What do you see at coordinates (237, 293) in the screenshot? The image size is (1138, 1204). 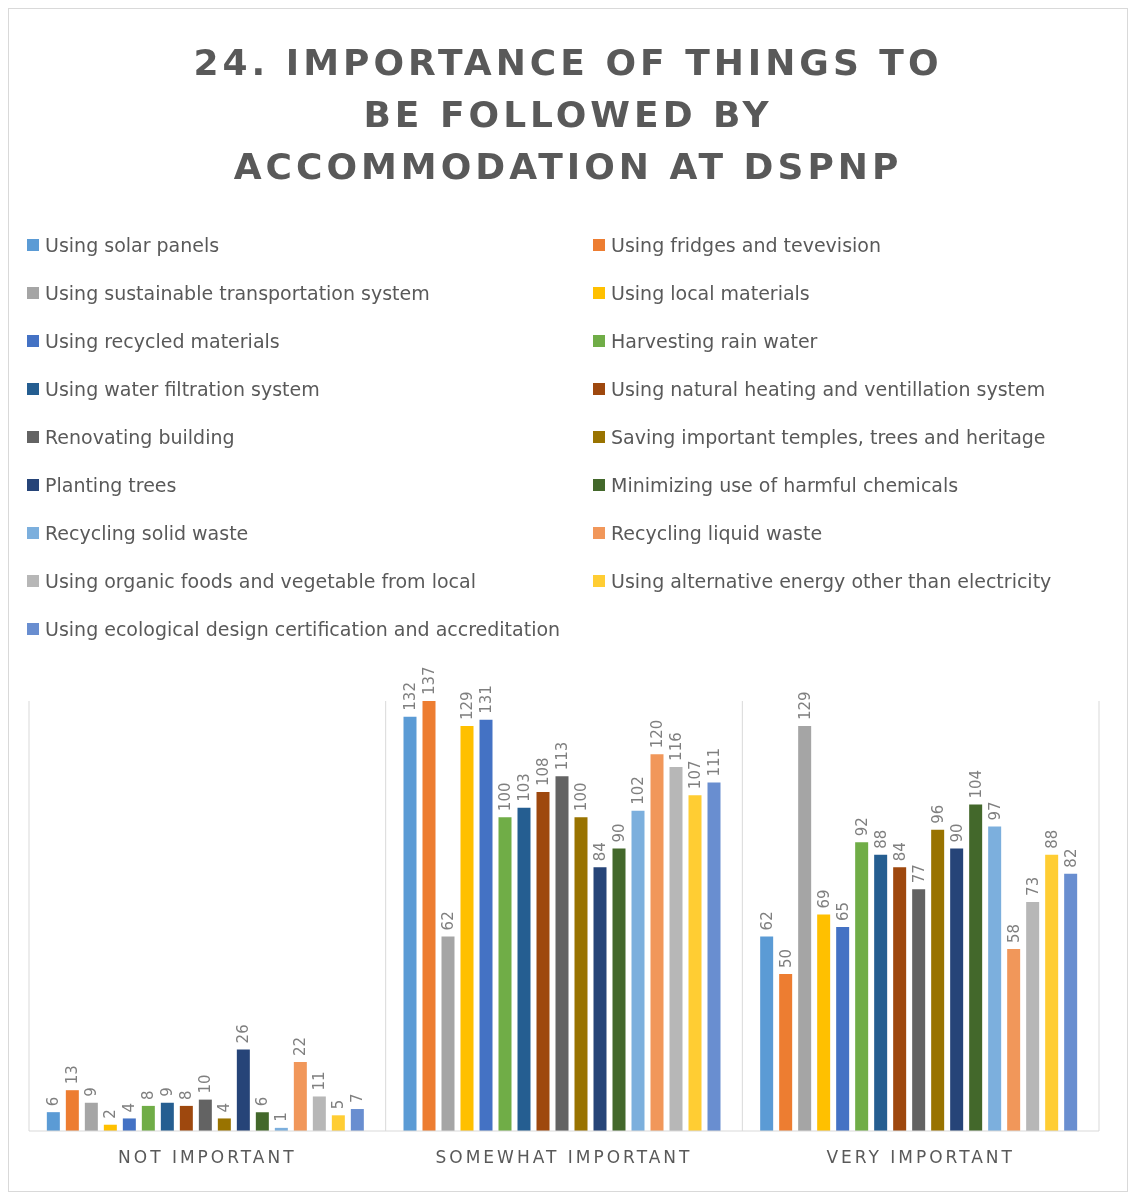 I see `legend-label: Using sustainable transportation system` at bounding box center [237, 293].